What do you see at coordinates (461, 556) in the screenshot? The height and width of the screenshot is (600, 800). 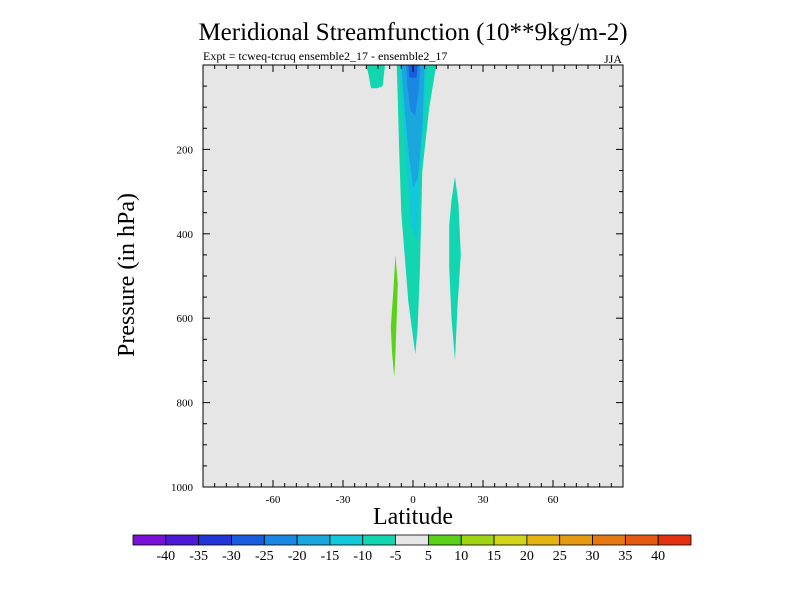 I see `colorbar-label: 10` at bounding box center [461, 556].